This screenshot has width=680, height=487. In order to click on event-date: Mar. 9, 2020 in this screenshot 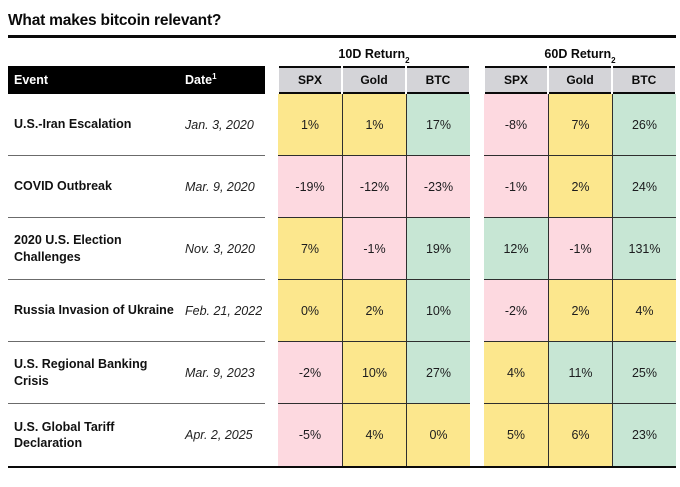, I will do `click(220, 186)`.